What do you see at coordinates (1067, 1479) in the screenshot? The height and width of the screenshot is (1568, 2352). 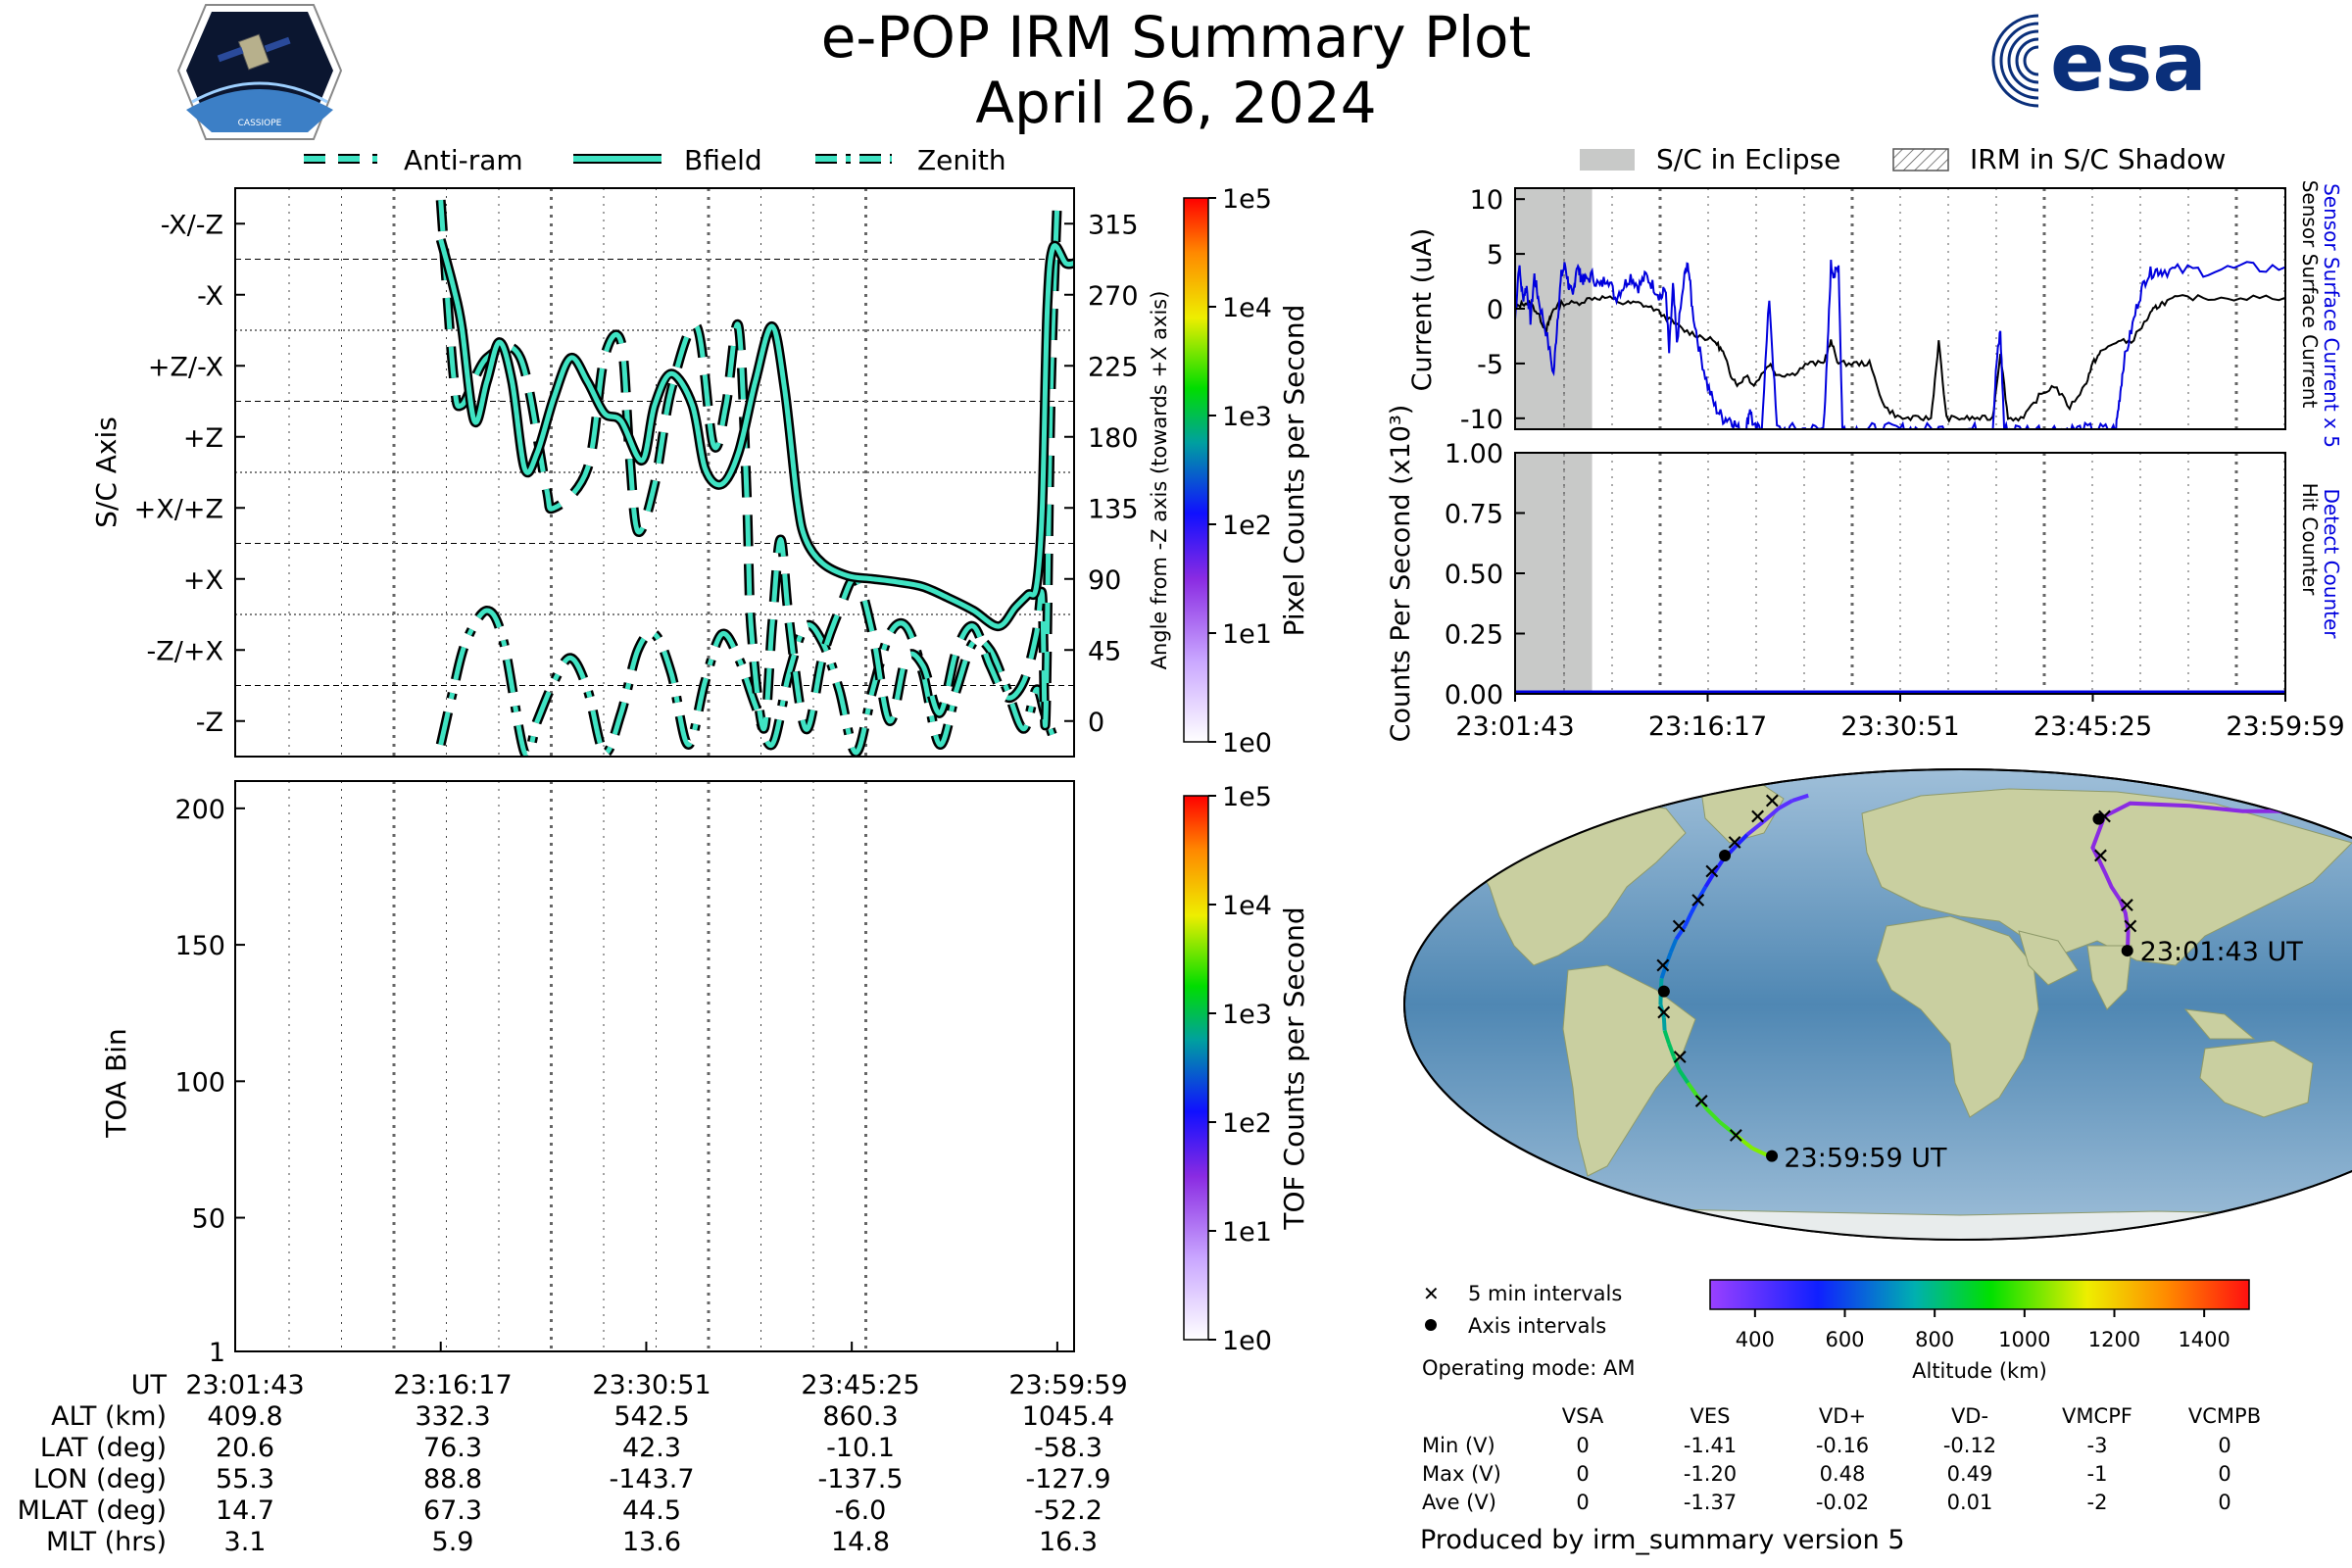 I see `ephemeris-cell: -127.9` at bounding box center [1067, 1479].